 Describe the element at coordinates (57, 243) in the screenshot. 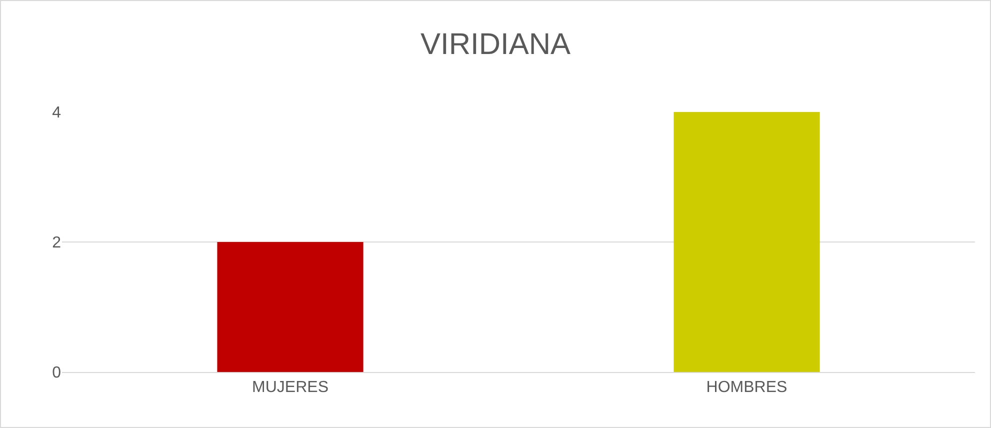

I see `y-tick-label: 2` at that location.